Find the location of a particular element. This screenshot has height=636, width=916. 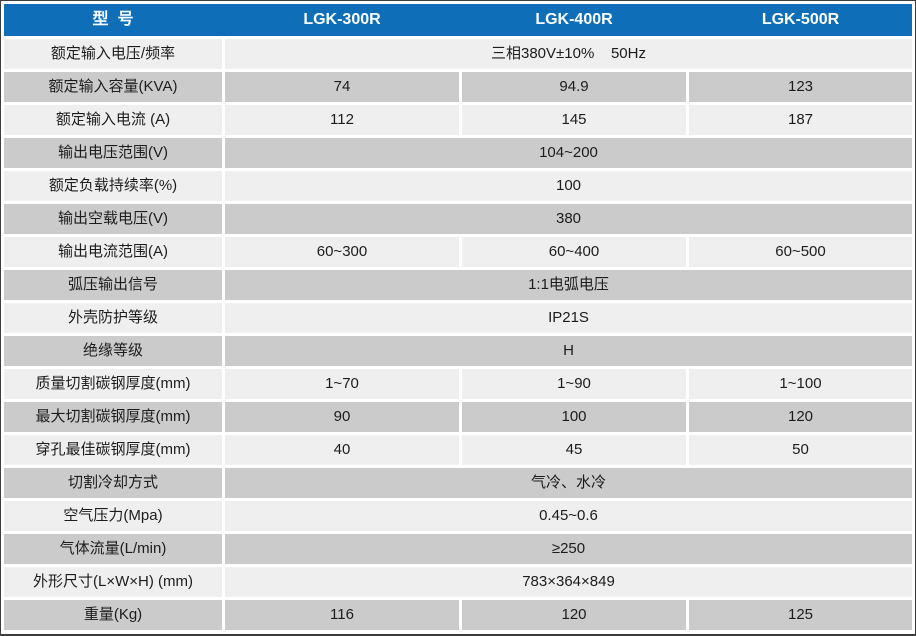

row-value: 50 is located at coordinates (800, 450).